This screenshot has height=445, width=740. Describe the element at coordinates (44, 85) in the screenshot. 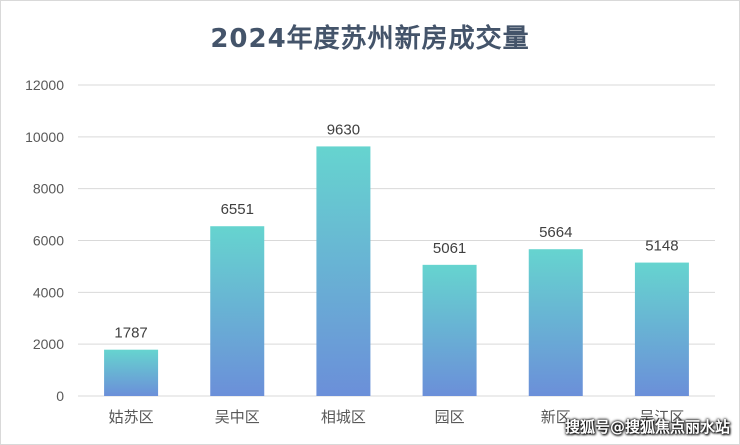

I see `y-tick-label: 12000` at that location.